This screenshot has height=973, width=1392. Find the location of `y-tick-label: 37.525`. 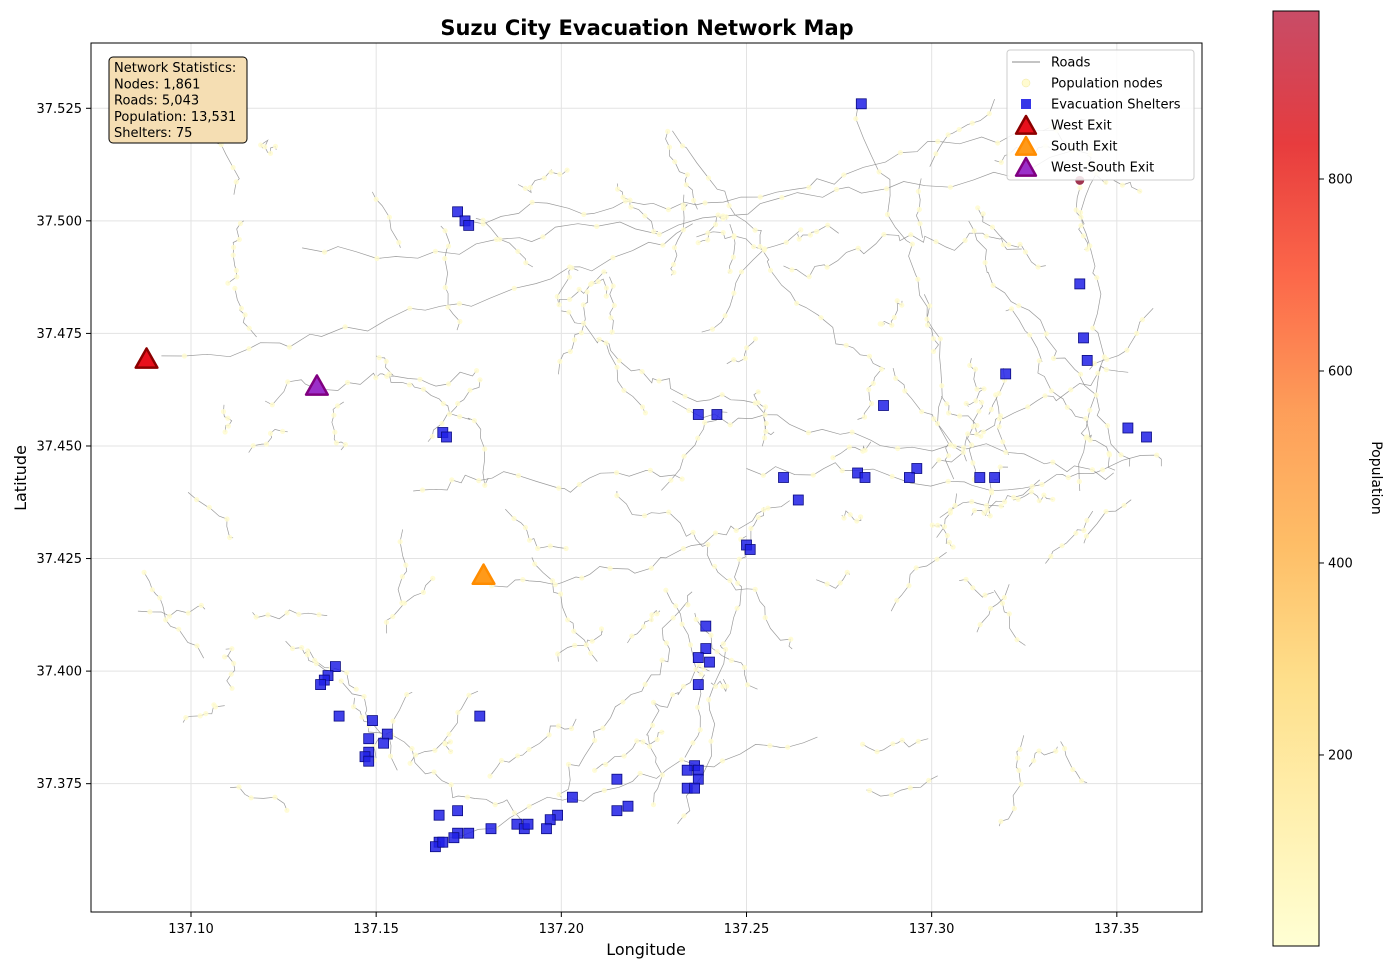

y-tick-label: 37.525 is located at coordinates (60, 109).